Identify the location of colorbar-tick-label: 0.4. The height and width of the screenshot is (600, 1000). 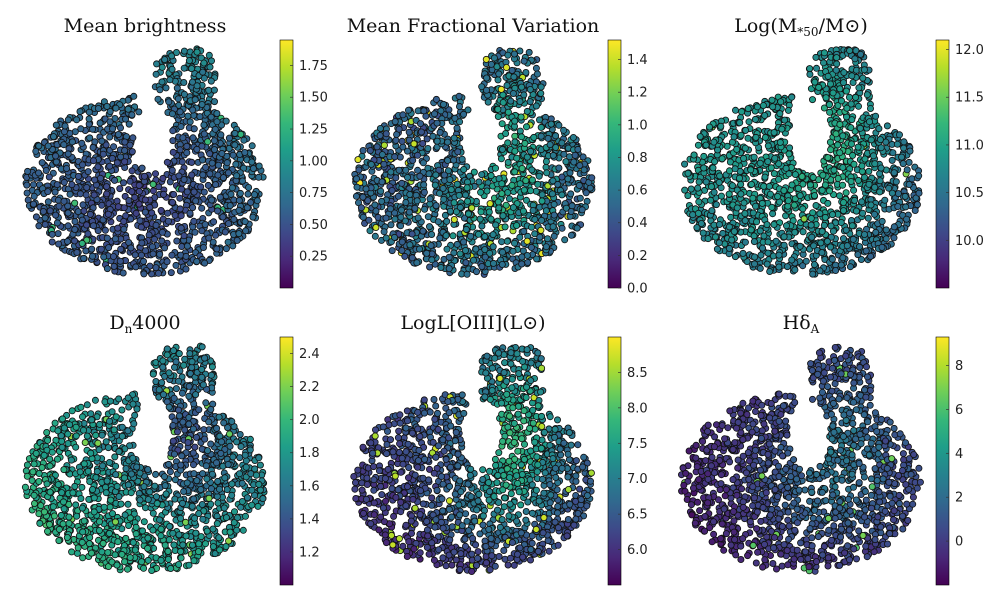
(637, 223).